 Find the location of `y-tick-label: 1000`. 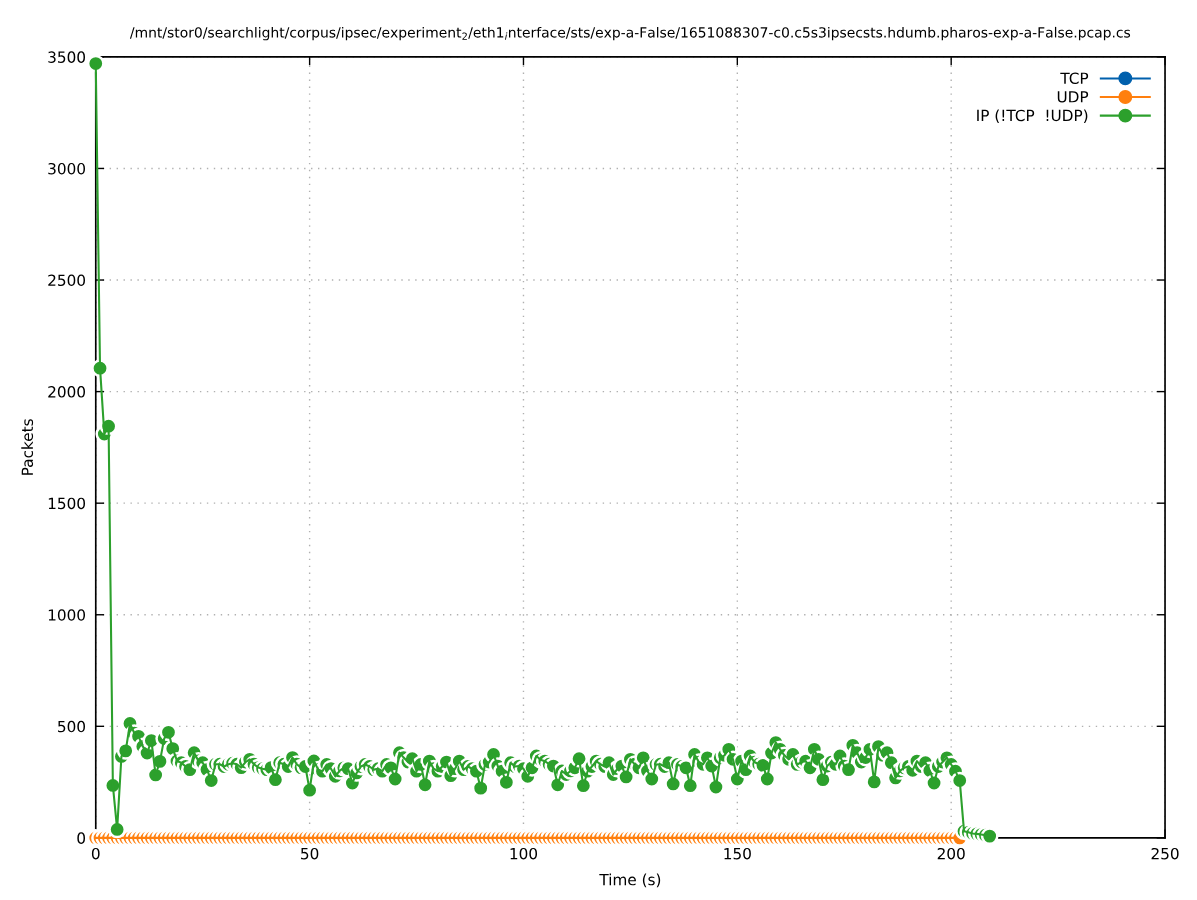

y-tick-label: 1000 is located at coordinates (67, 615).